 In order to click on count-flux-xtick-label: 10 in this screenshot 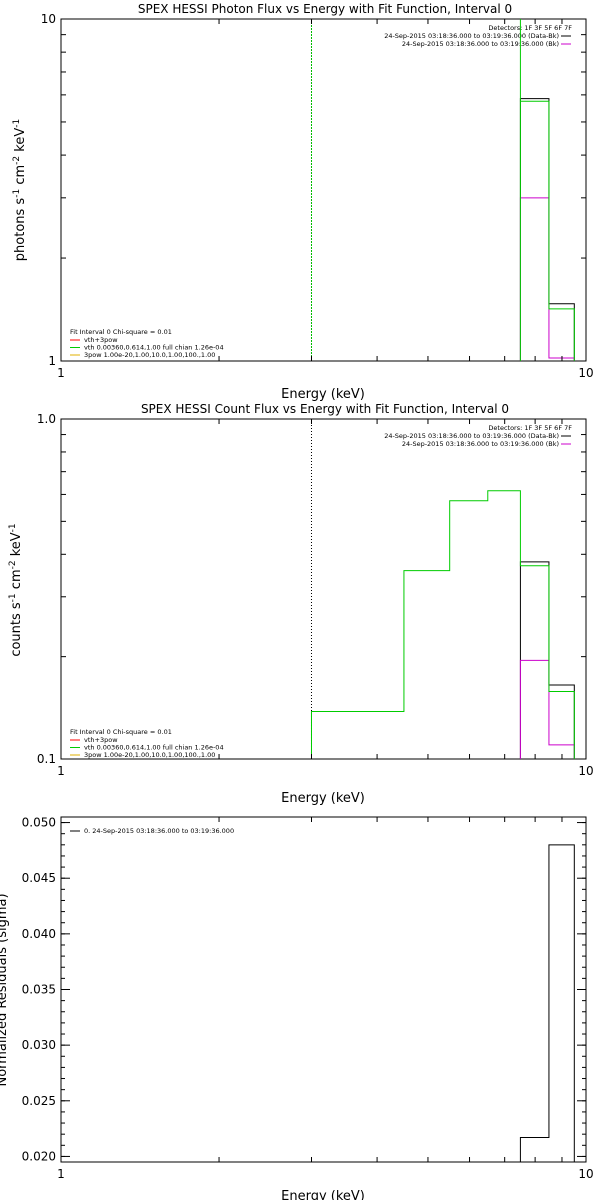, I will do `click(585, 771)`.